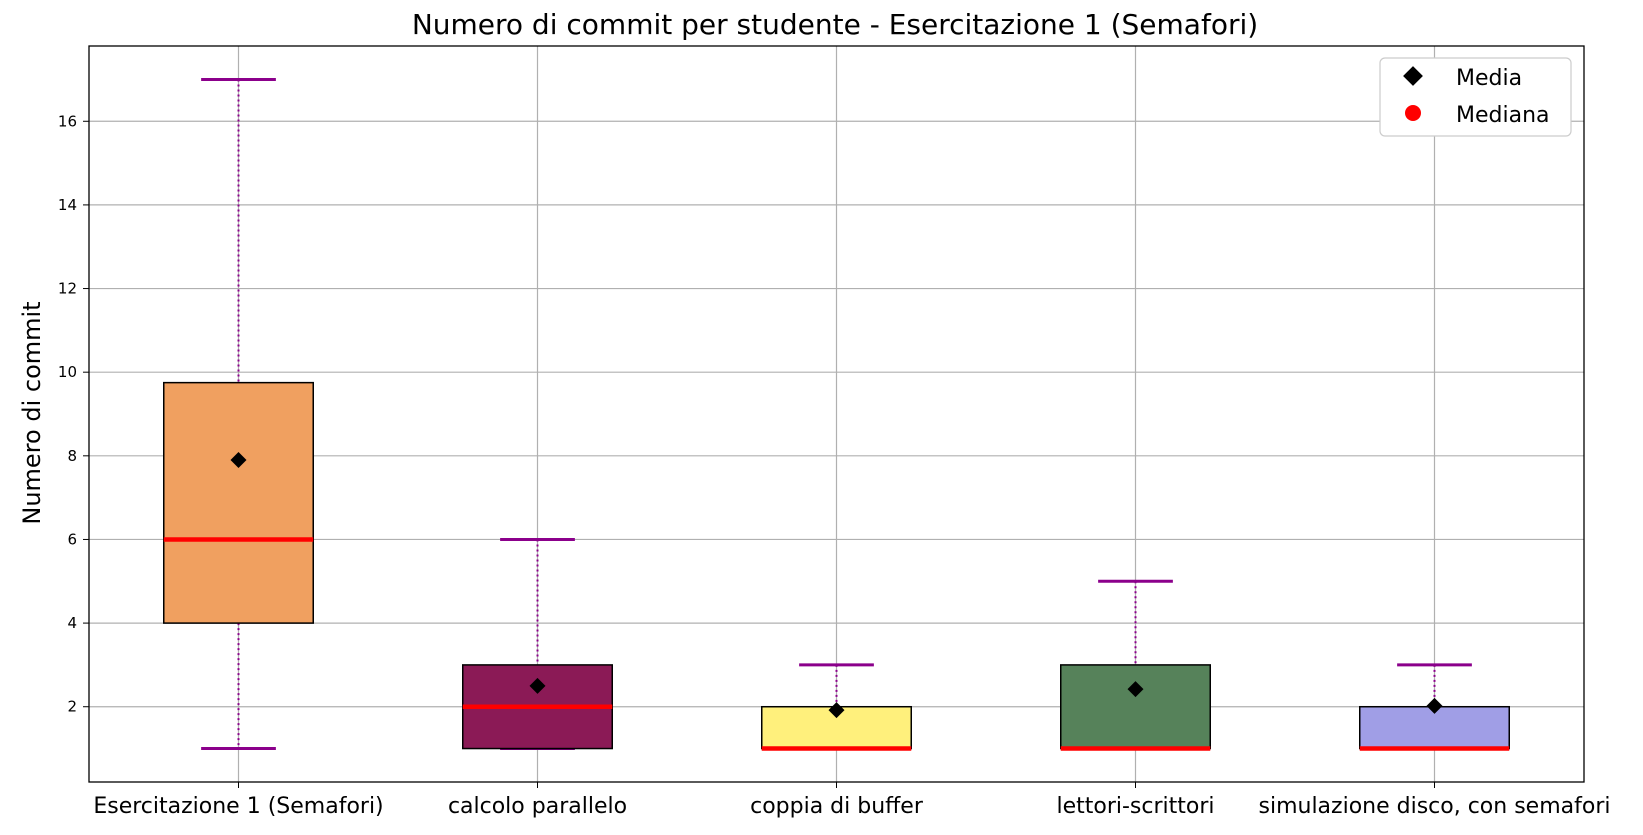 This screenshot has height=835, width=1643. Describe the element at coordinates (1435, 806) in the screenshot. I see `x-tick-label: simulazione disco, con semafori` at that location.